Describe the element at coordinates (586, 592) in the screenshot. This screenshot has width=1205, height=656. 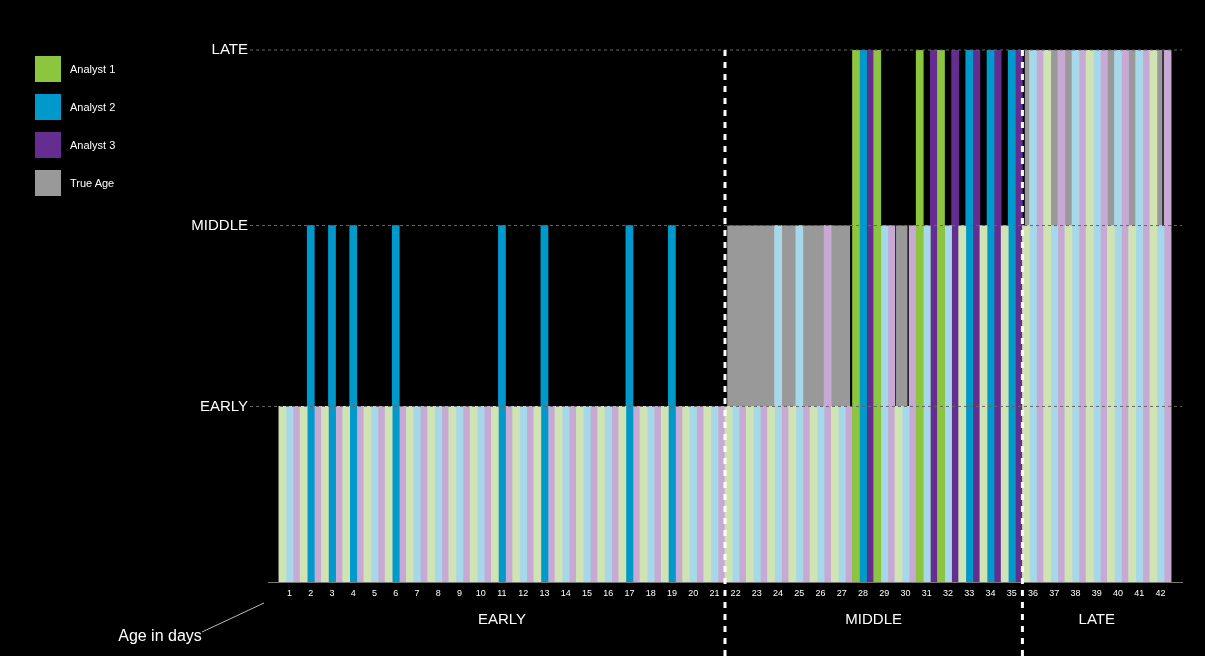
I see `x-tick-label: 15` at that location.